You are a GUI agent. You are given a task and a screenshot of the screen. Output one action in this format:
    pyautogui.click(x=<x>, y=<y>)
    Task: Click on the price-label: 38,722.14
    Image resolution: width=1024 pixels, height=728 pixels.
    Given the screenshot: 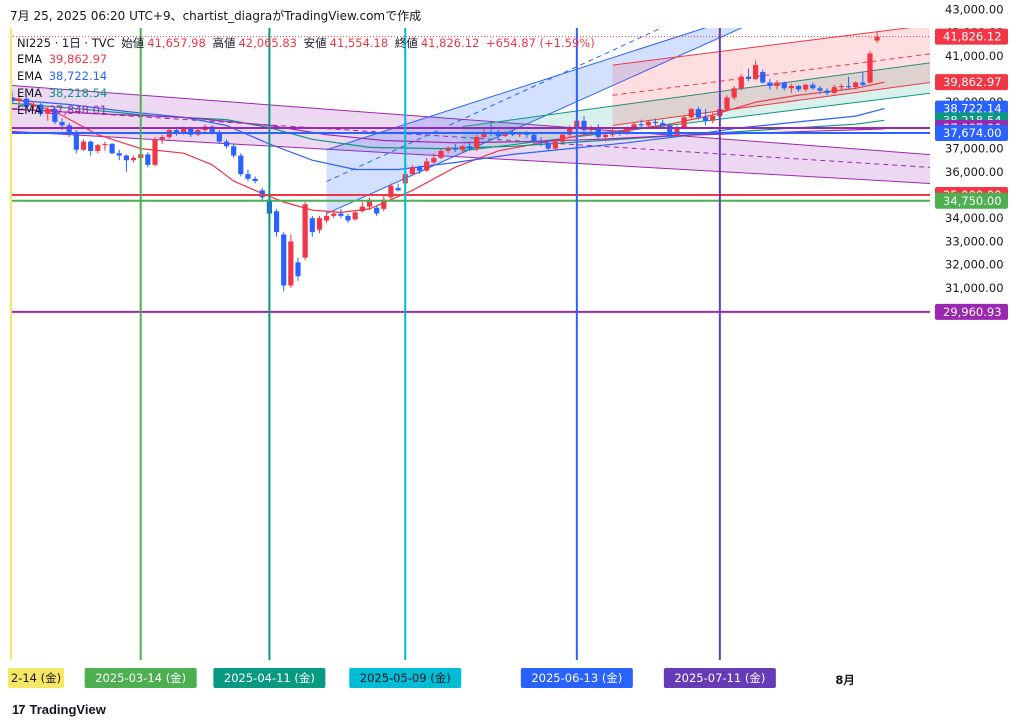 What is the action you would take?
    pyautogui.click(x=972, y=109)
    